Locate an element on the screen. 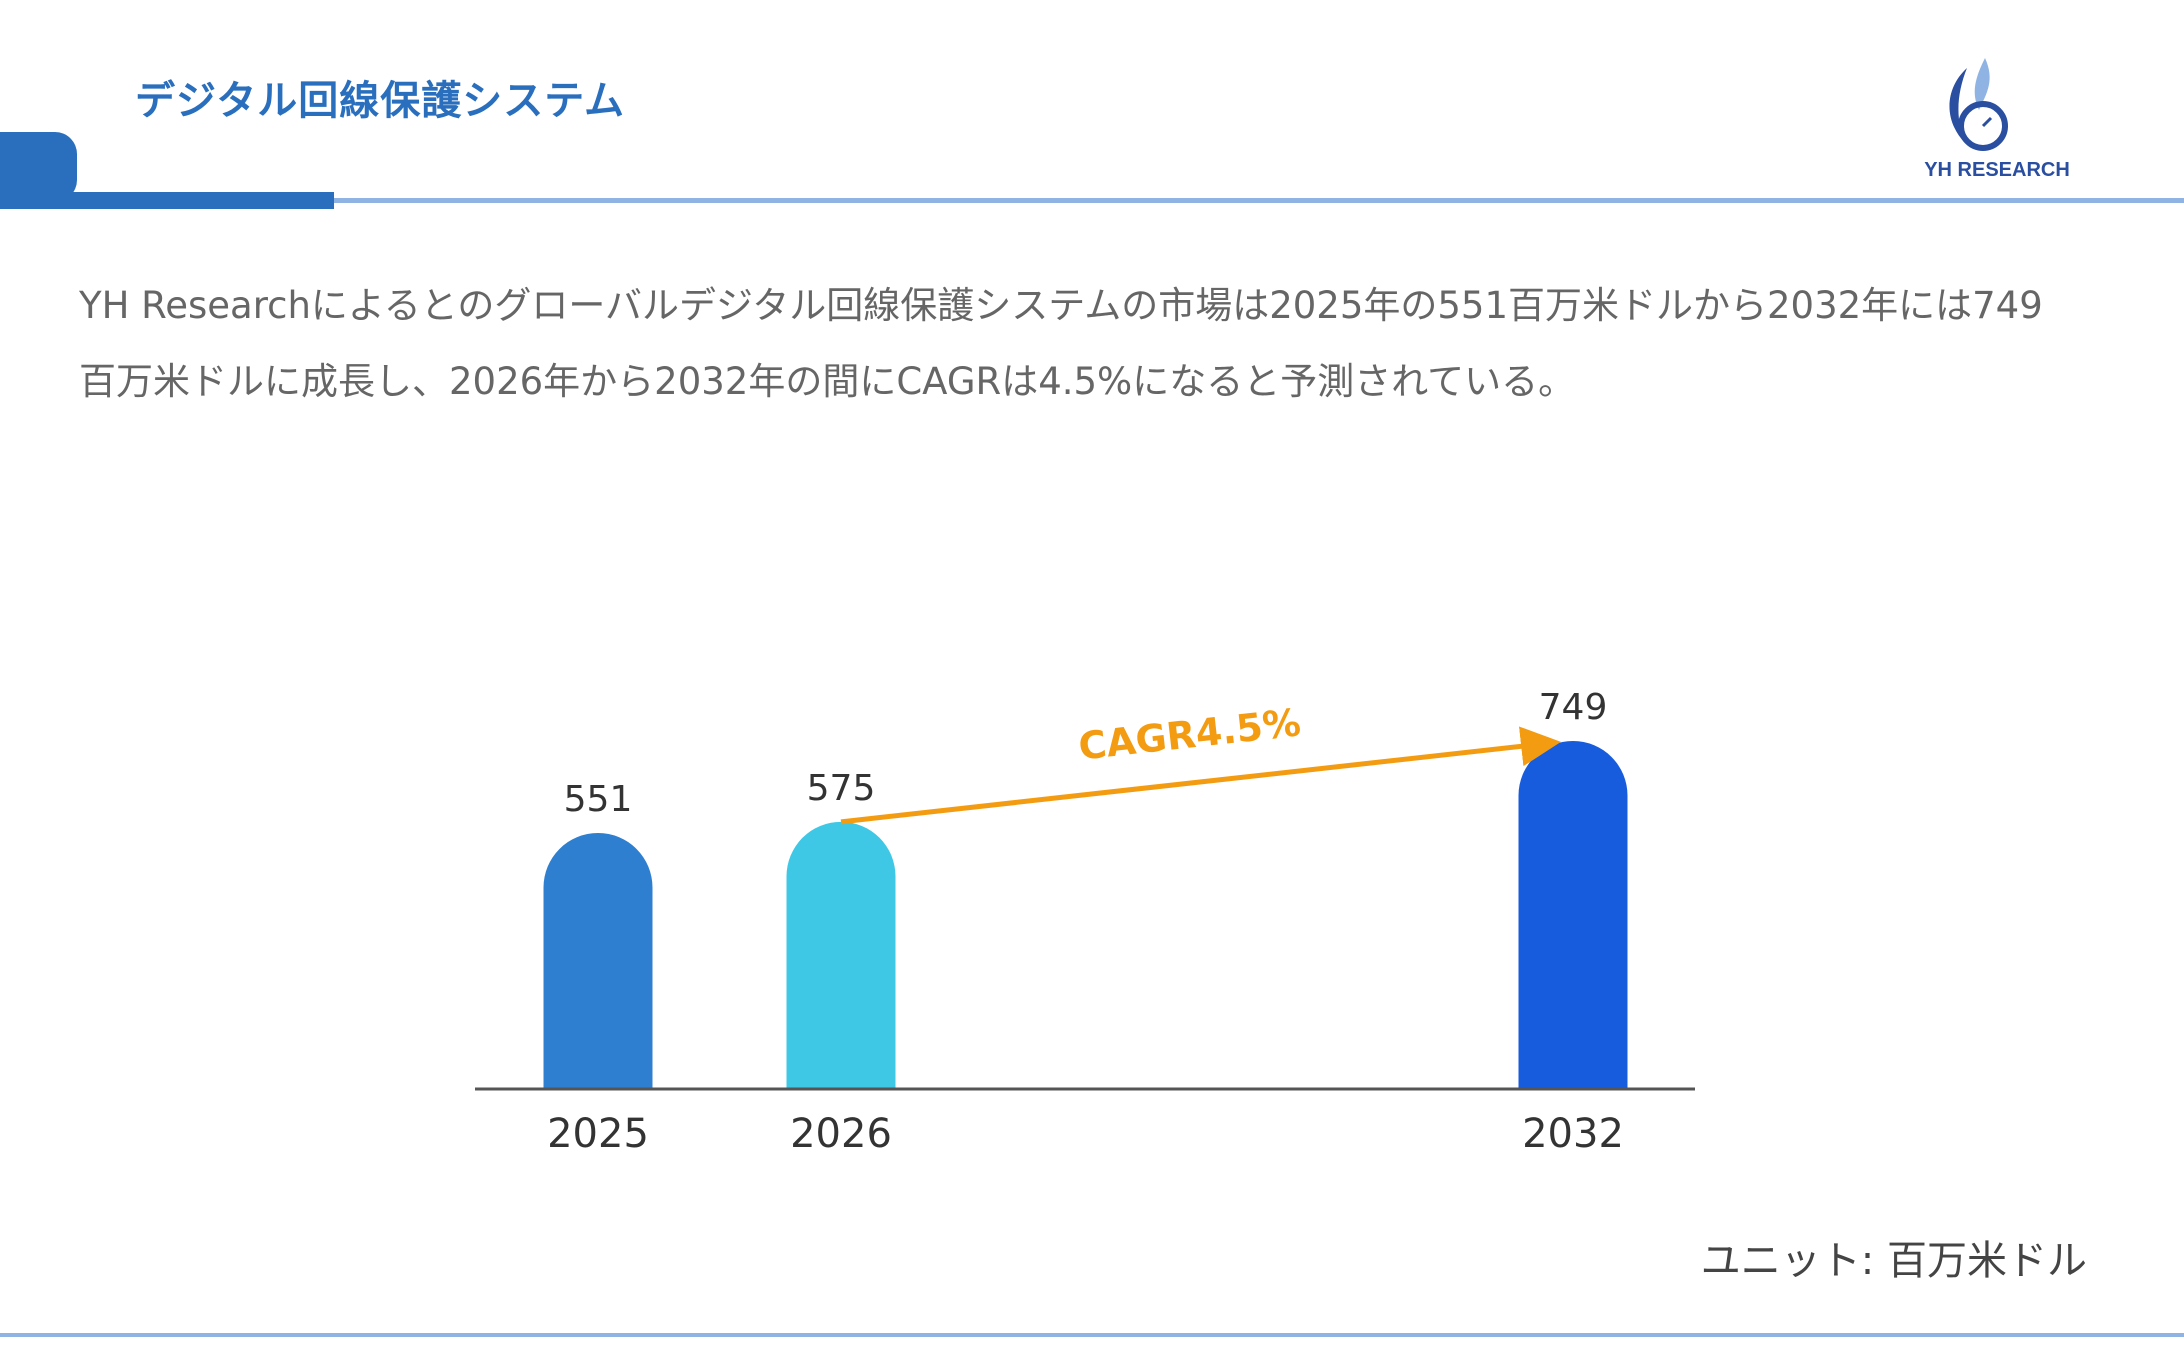 The width and height of the screenshot is (2184, 1367). unit-label: ユニット: 百万米ドル is located at coordinates (1893, 1261).